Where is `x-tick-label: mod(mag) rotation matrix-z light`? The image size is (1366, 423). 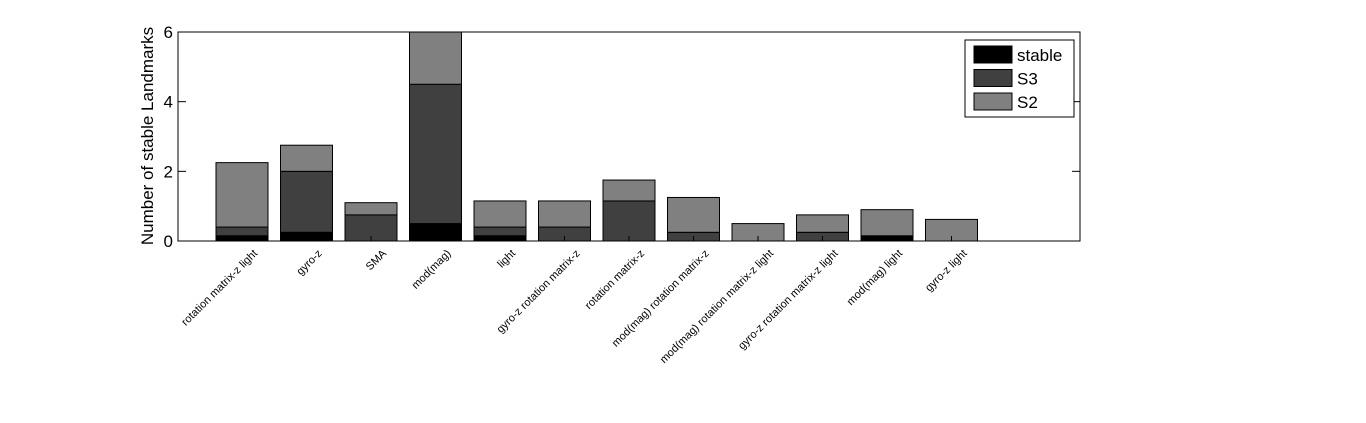
x-tick-label: mod(mag) rotation matrix-z light is located at coordinates (717, 307).